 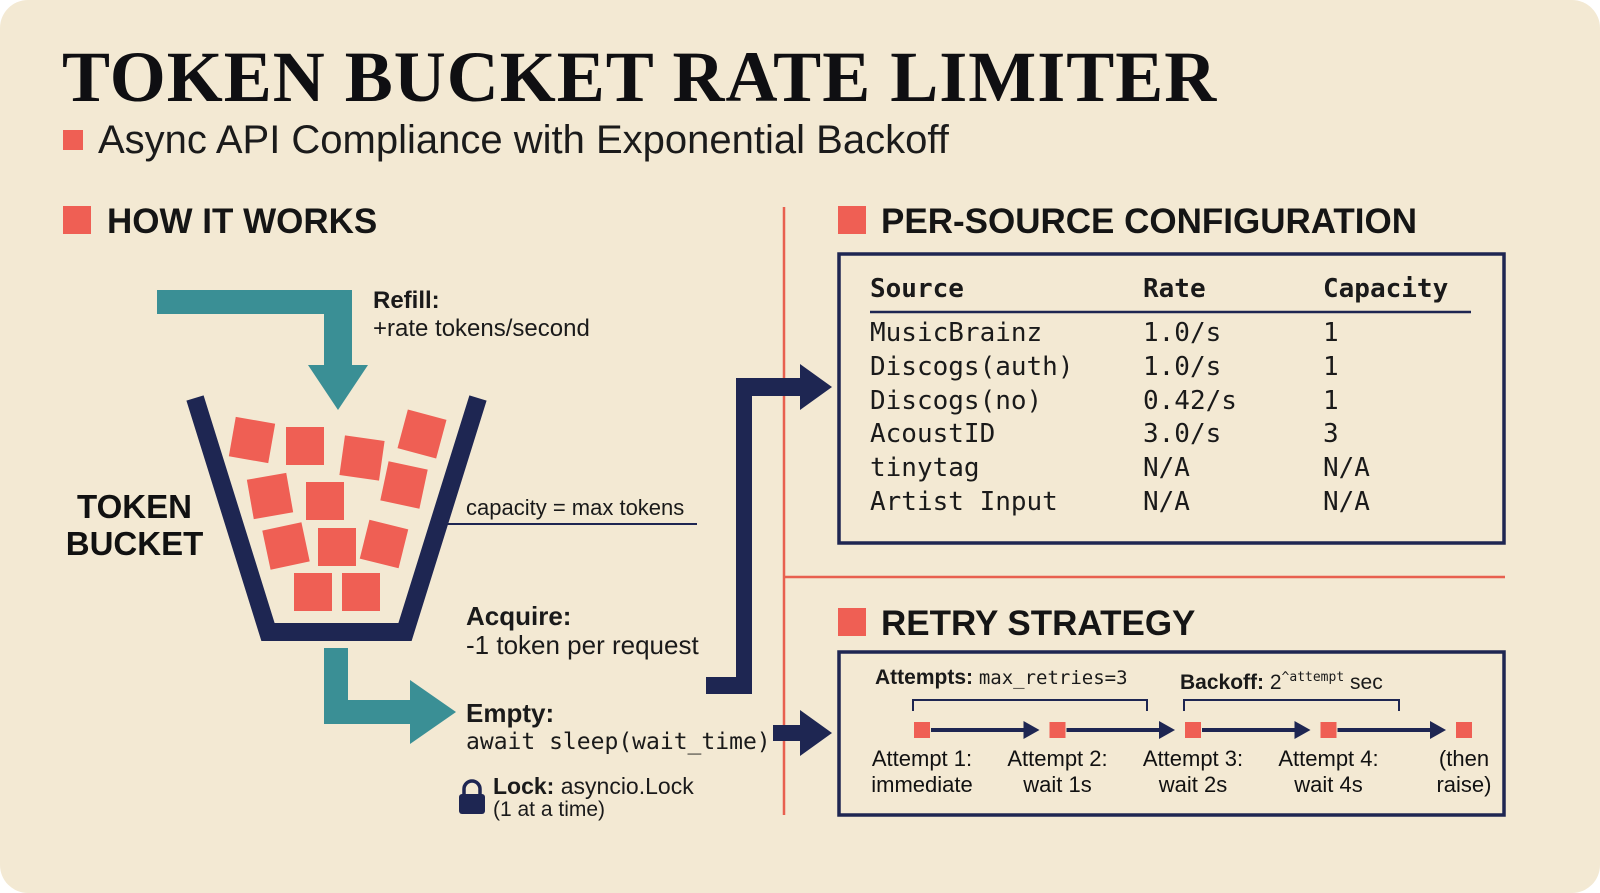 I want to click on refill-label: Refill:, so click(x=406, y=300).